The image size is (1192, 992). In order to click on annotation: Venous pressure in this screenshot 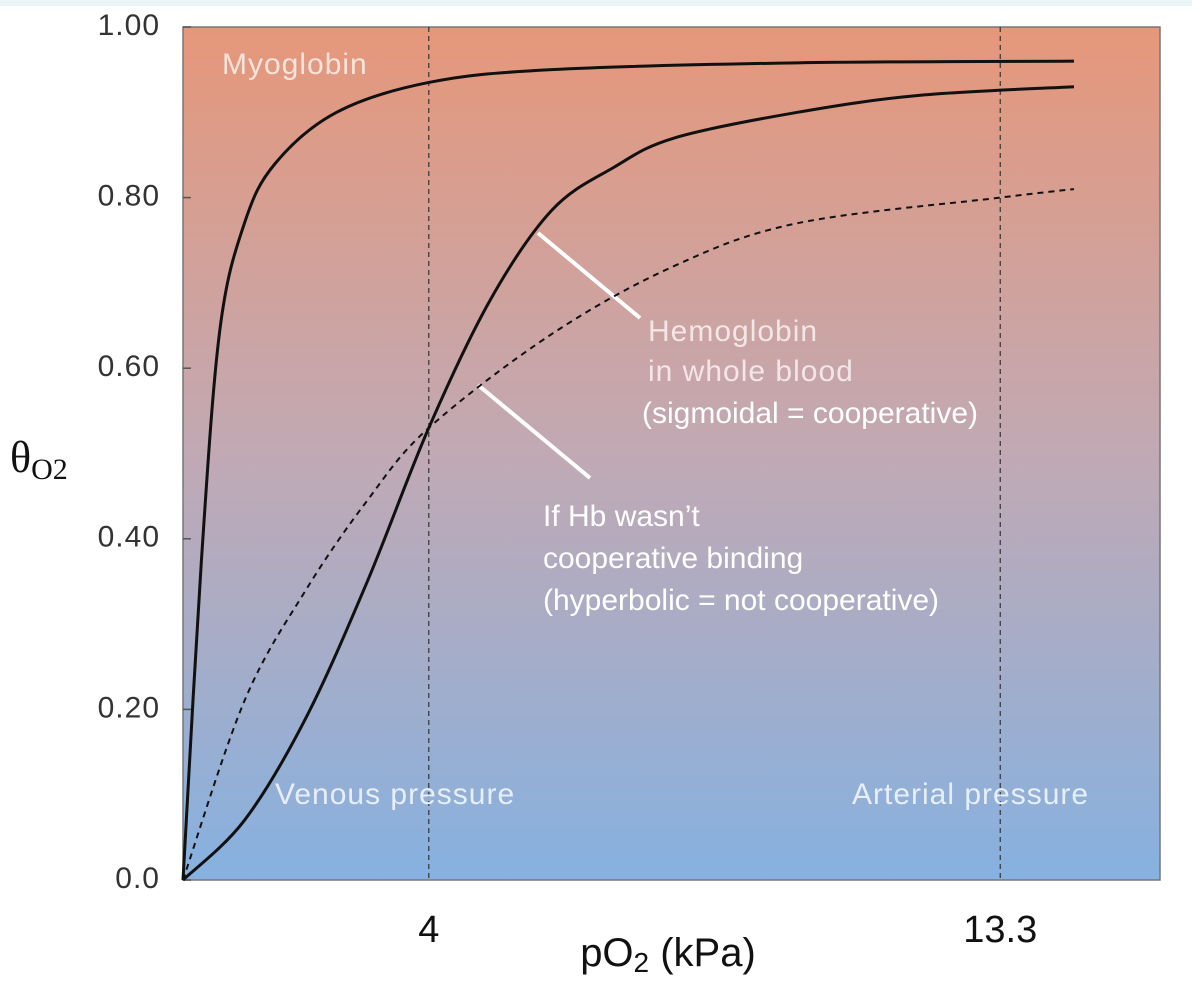, I will do `click(395, 794)`.